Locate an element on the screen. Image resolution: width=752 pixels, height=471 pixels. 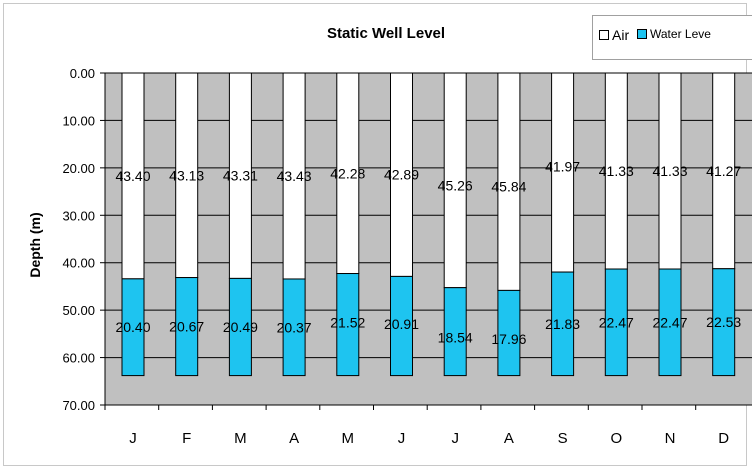
data-label-water: 20.49 is located at coordinates (240, 327).